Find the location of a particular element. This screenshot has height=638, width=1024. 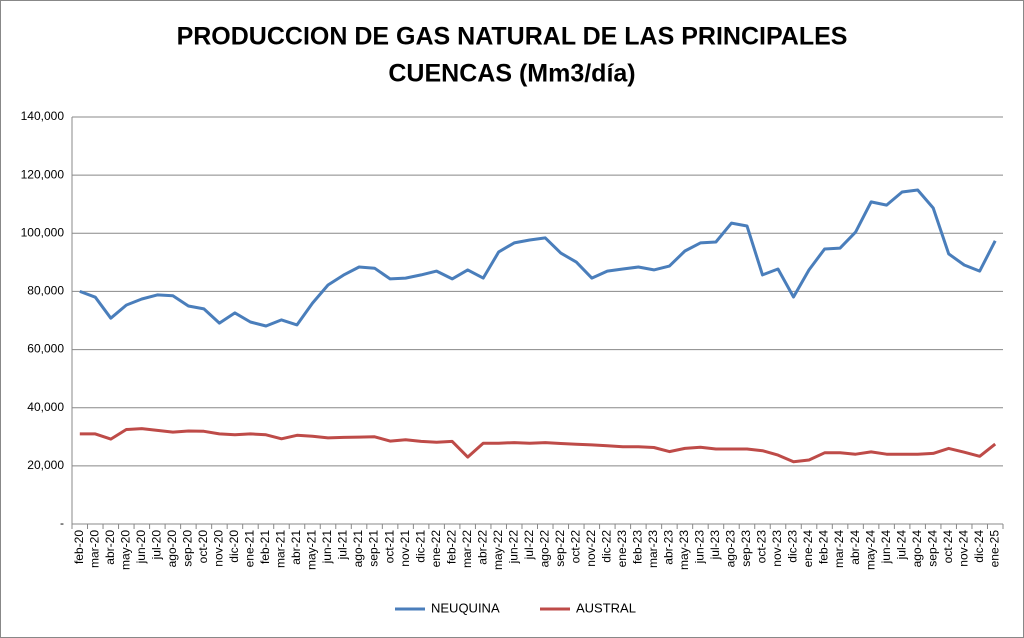

x-tick-label: mar-24 is located at coordinates (839, 549).